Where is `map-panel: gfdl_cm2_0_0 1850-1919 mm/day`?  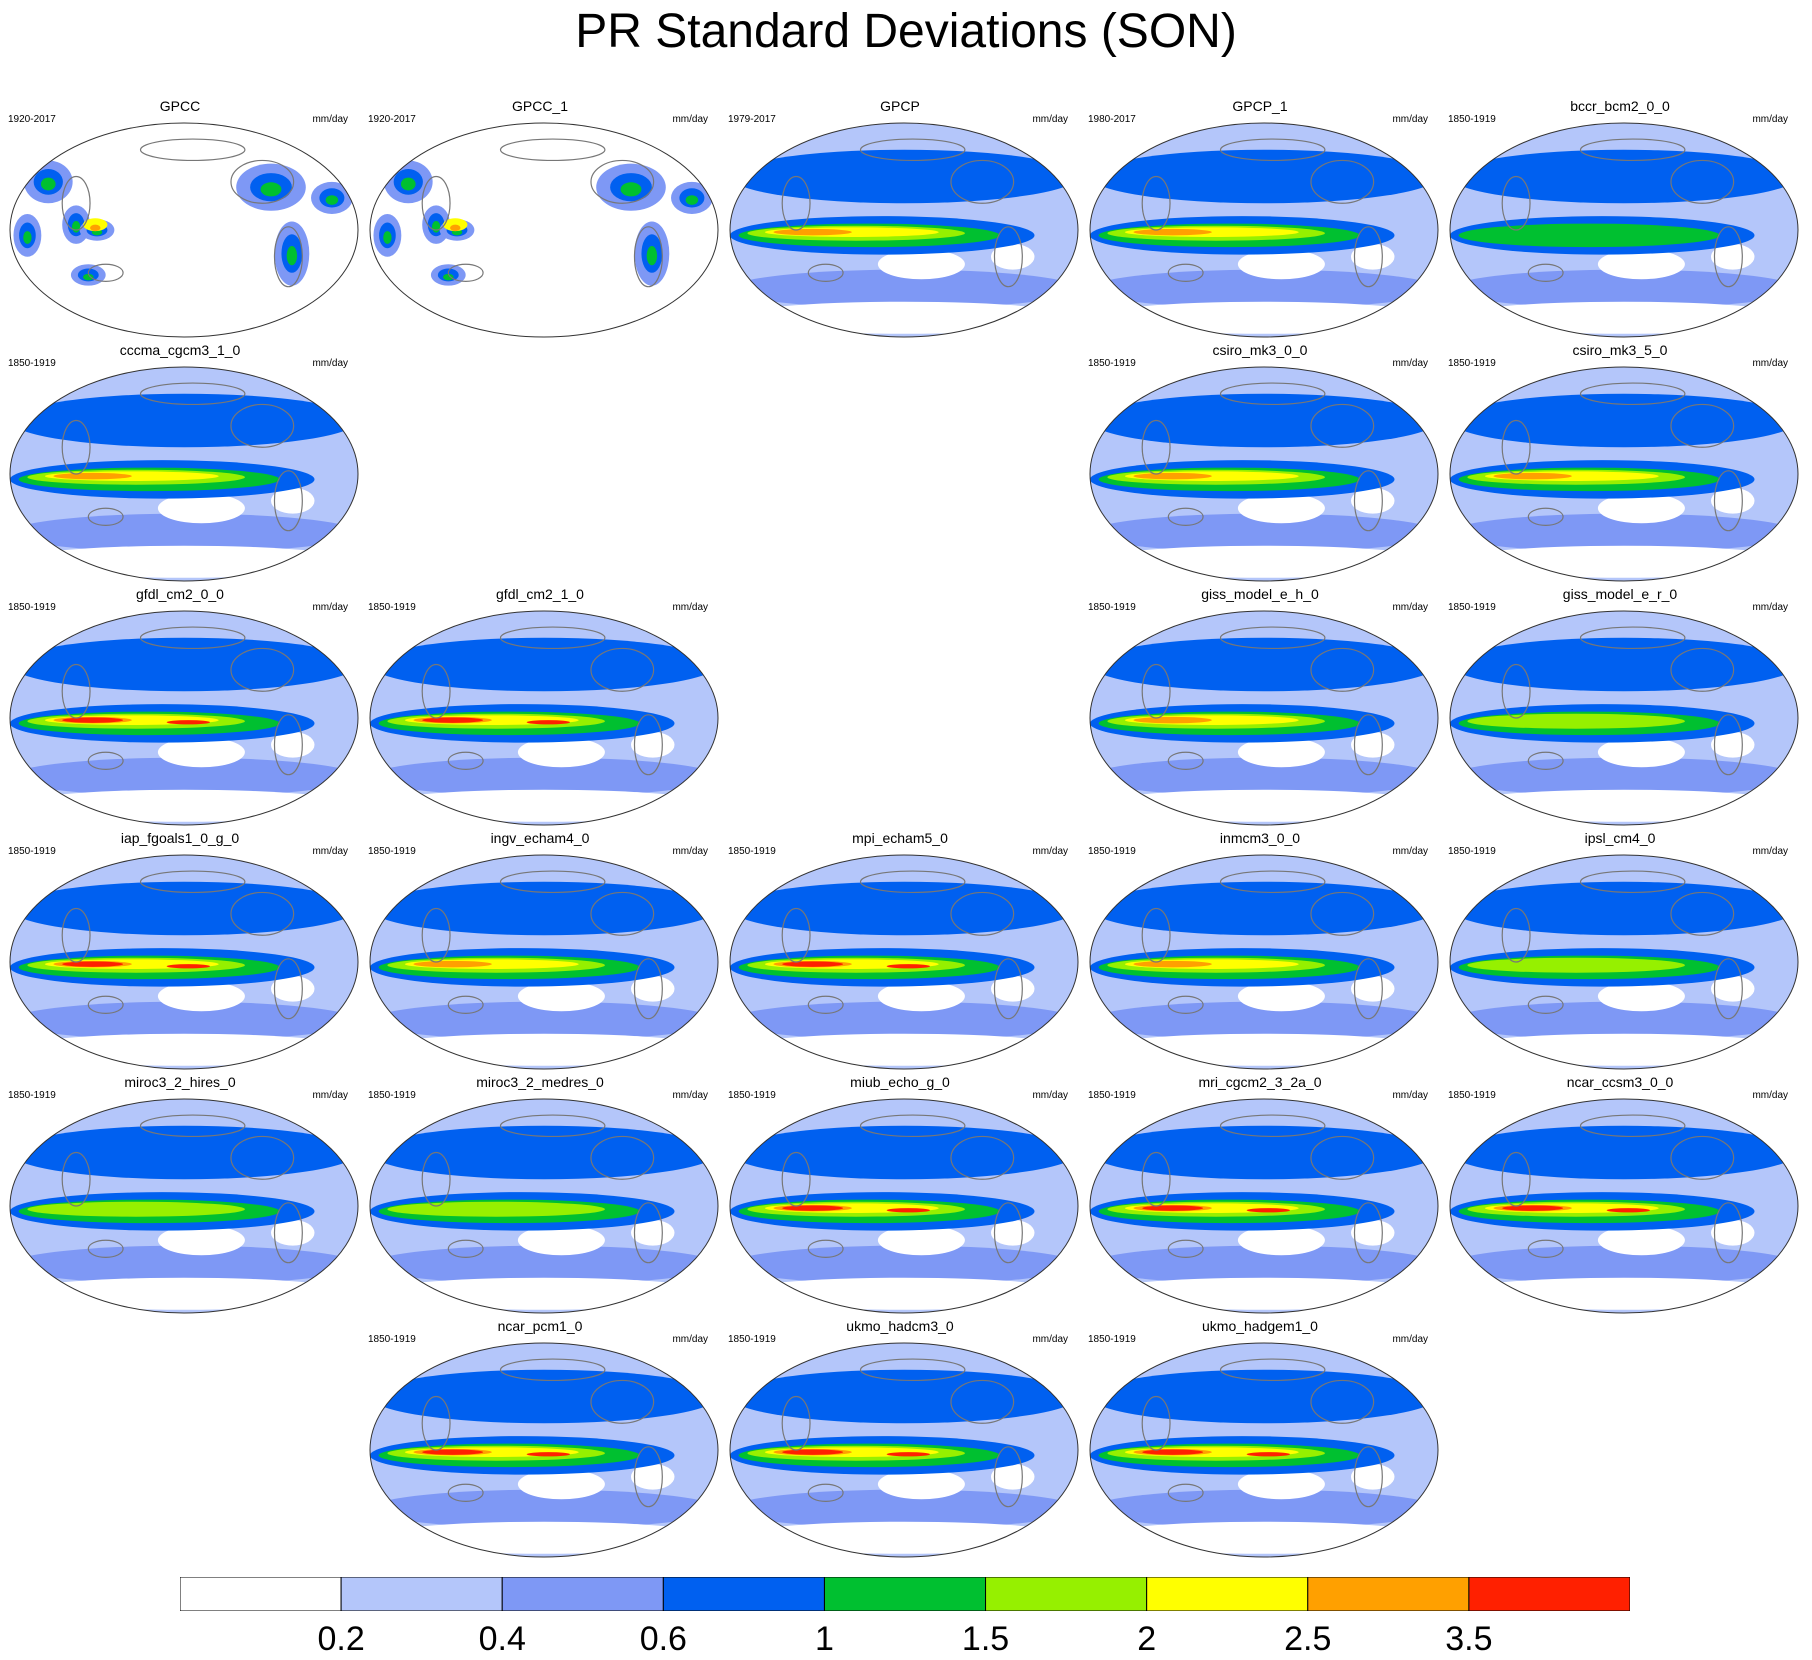 map-panel: gfdl_cm2_0_0 1850-1919 mm/day is located at coordinates (180, 708).